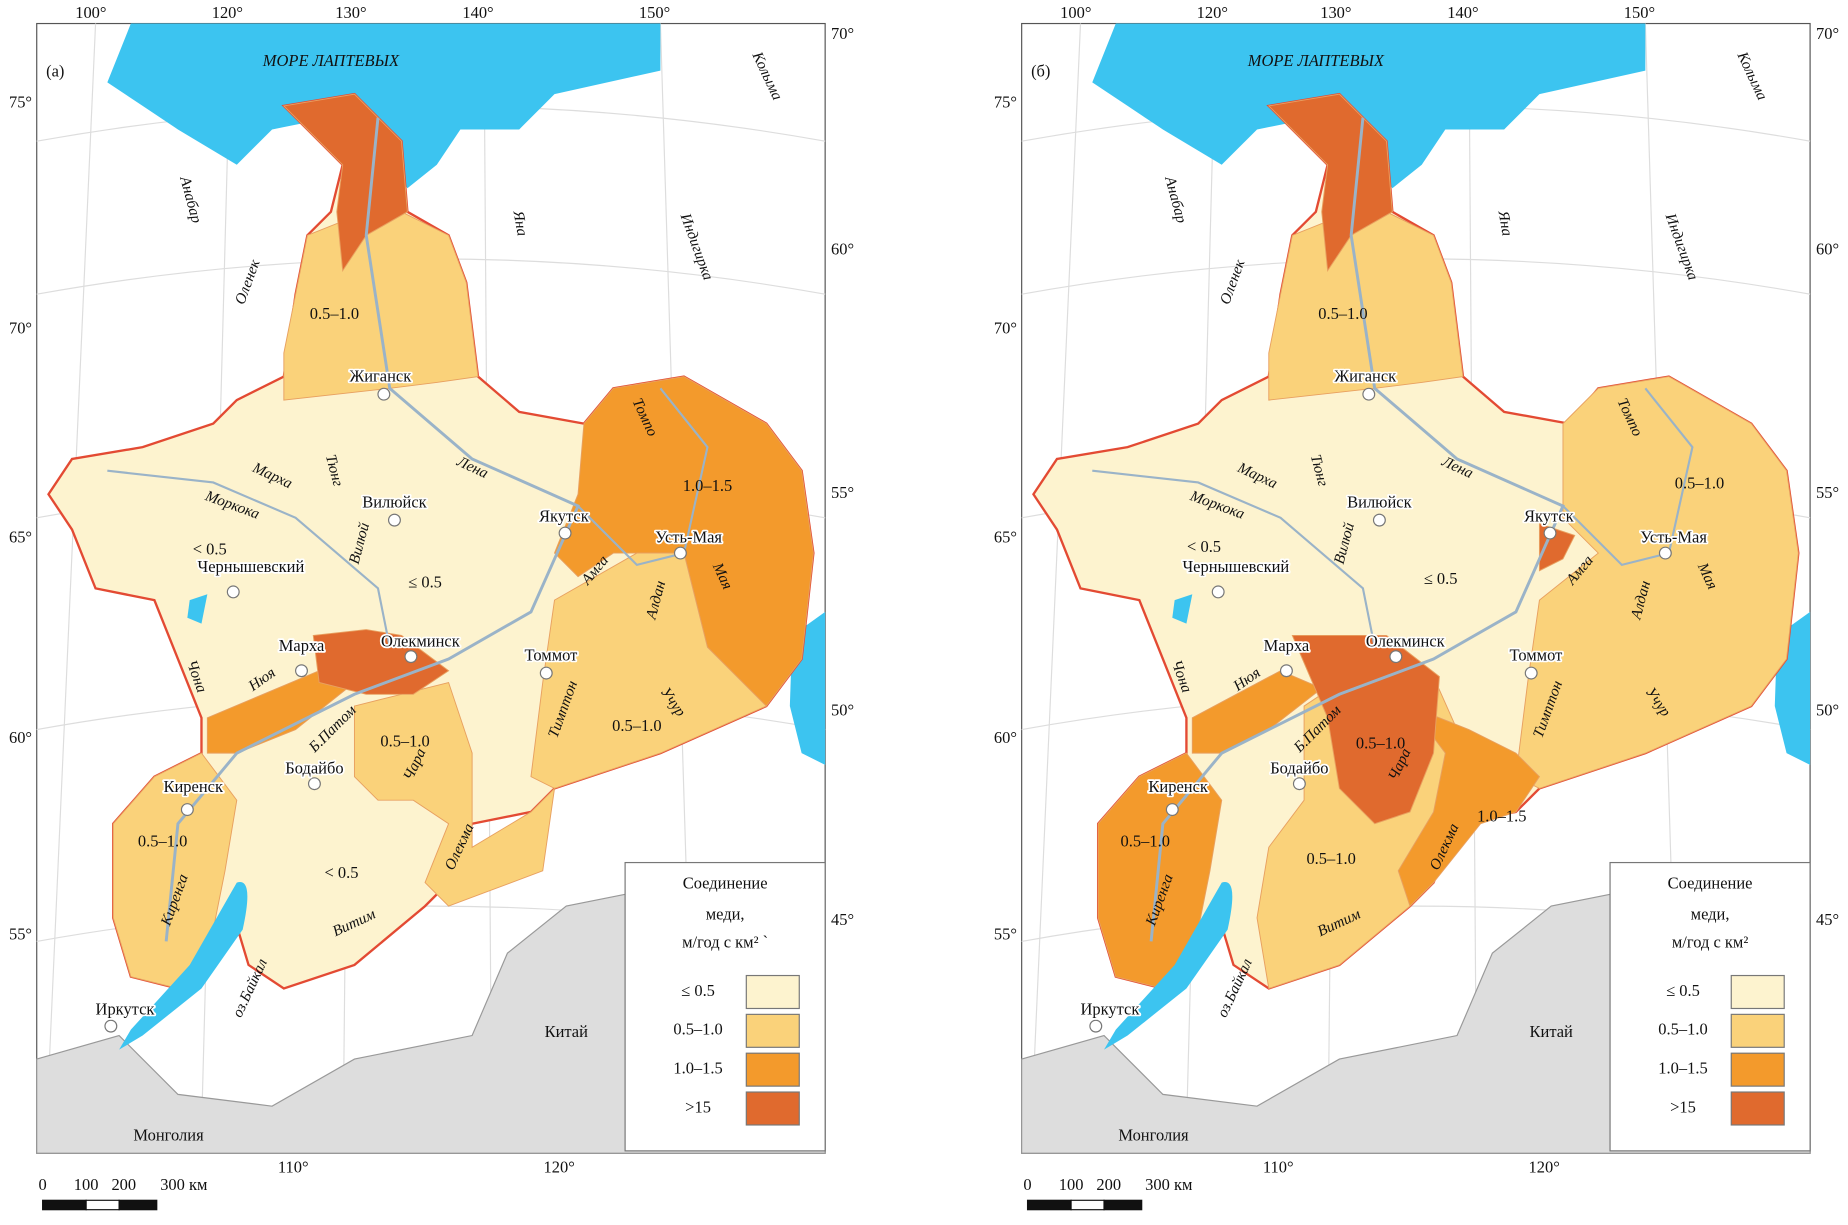  What do you see at coordinates (1040, 71) in the screenshot?
I see `panel-label: (б)` at bounding box center [1040, 71].